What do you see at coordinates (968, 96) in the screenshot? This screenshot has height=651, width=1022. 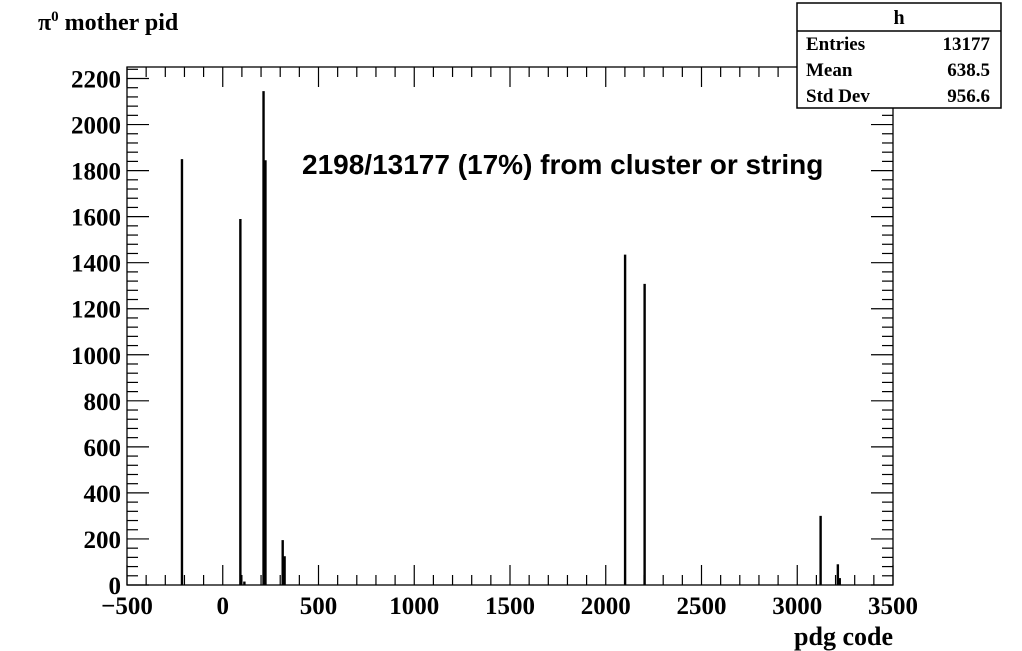 I see `stats-stddev-value: 956.6` at bounding box center [968, 96].